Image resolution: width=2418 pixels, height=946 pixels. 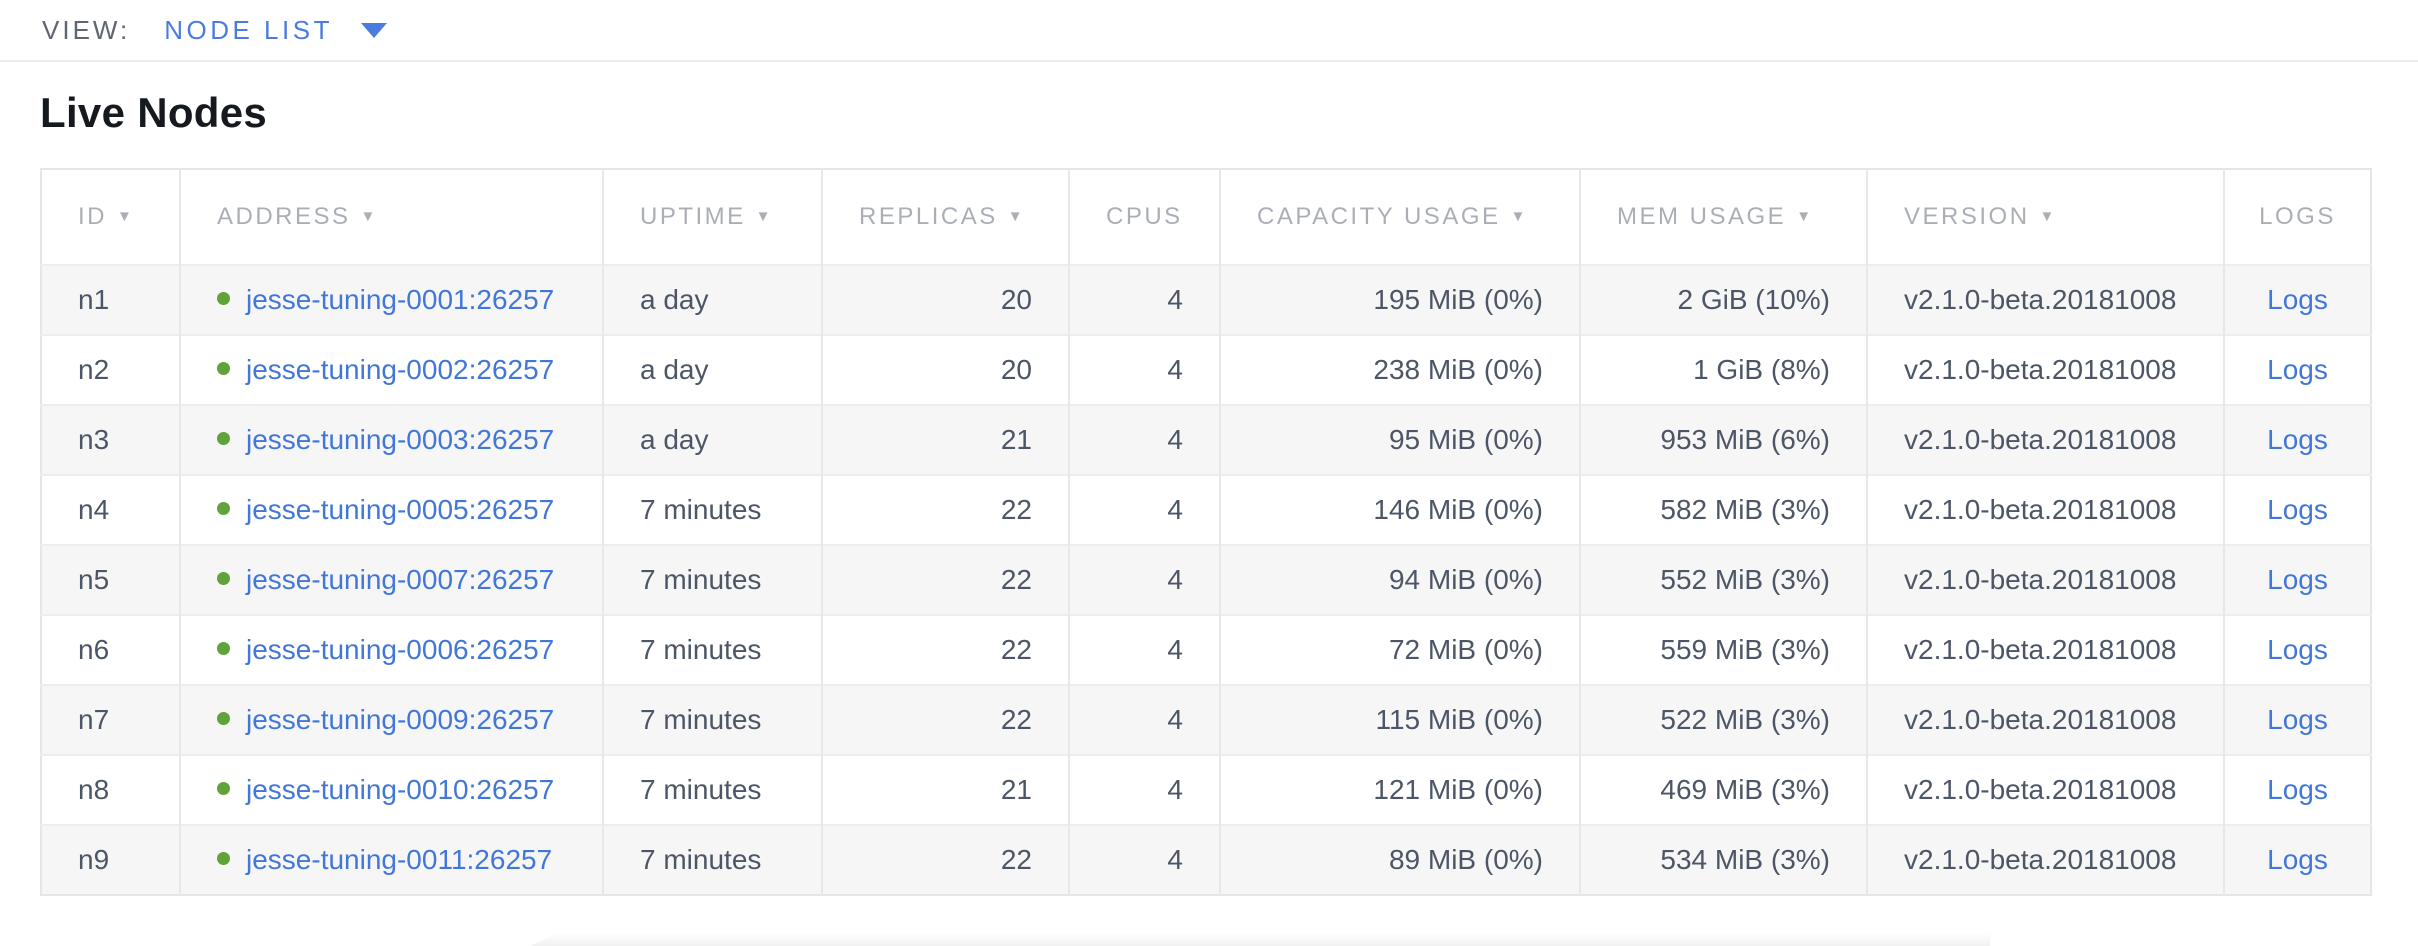 I want to click on column-header-version: VERSION ▼, so click(x=2045, y=217).